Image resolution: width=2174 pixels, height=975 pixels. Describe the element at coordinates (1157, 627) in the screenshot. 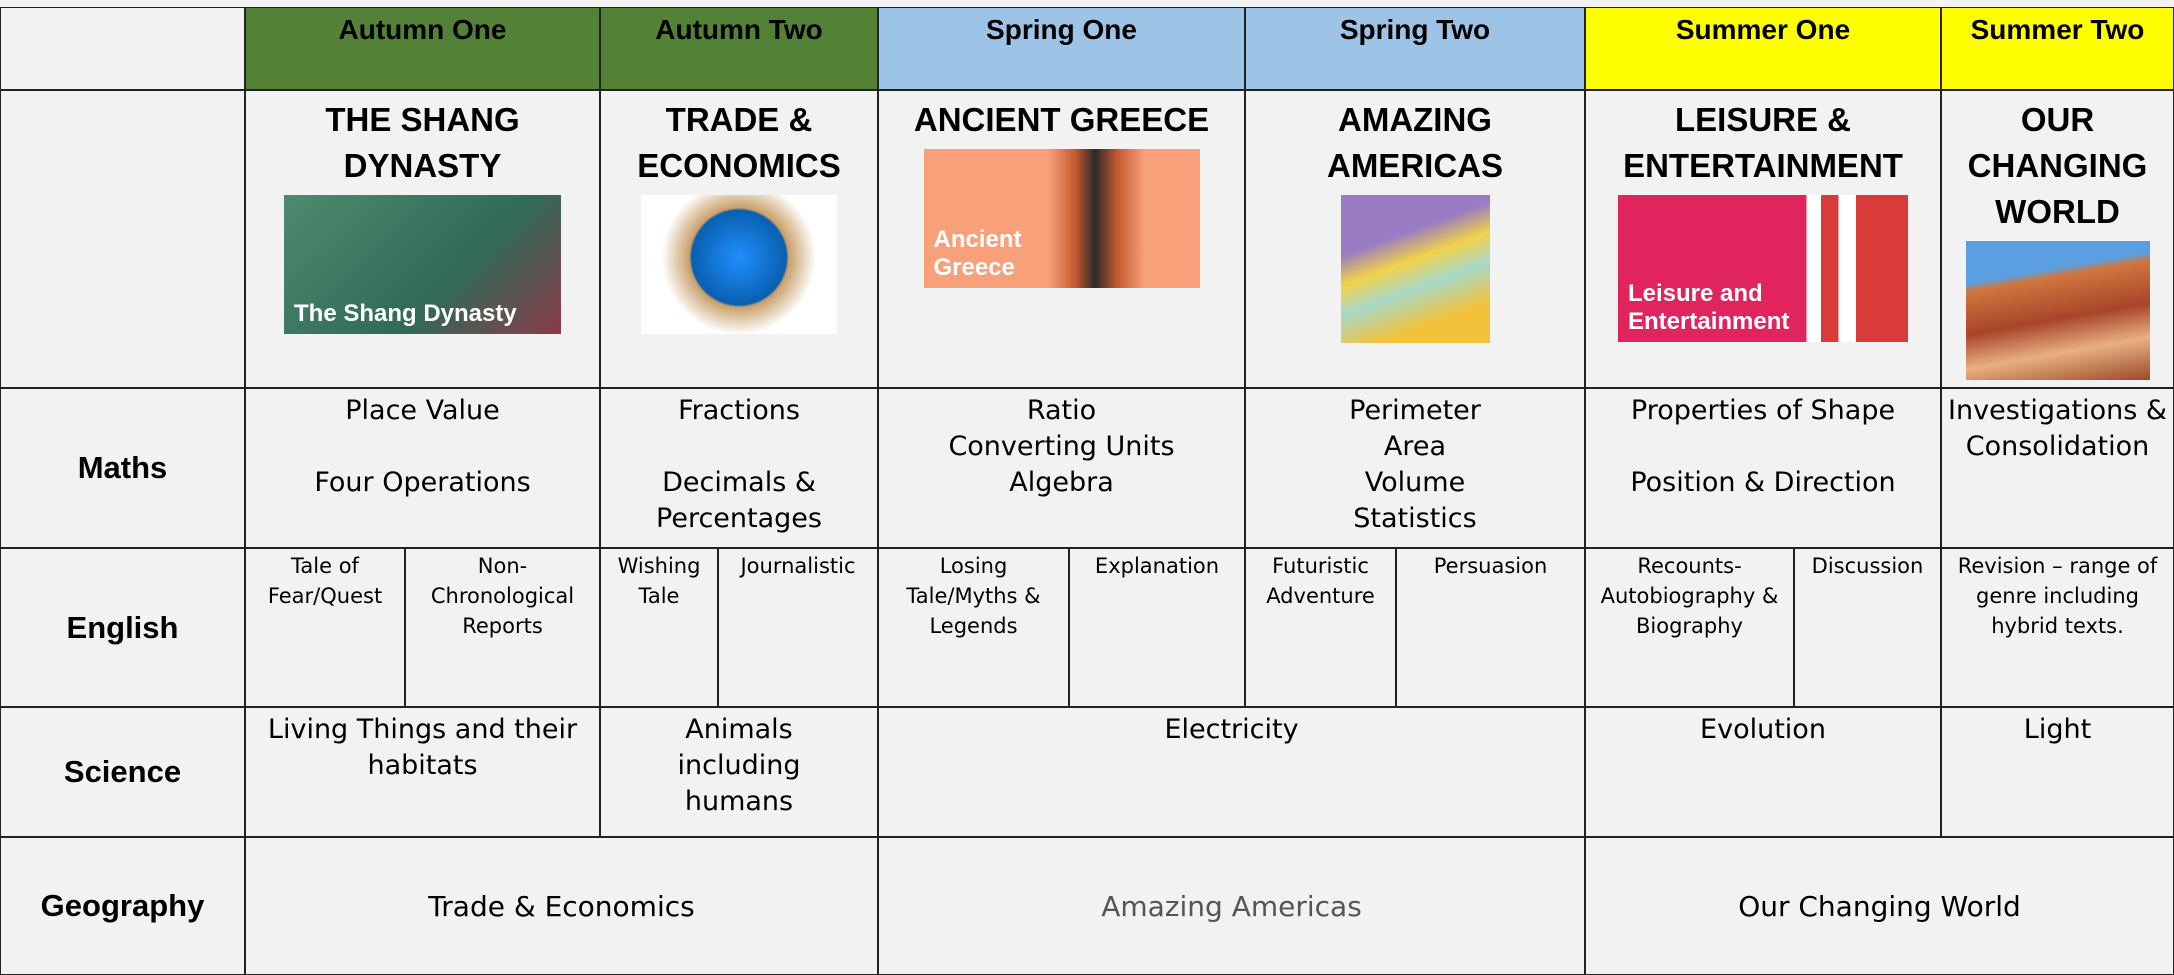

I see `english-cell: Explanation` at that location.